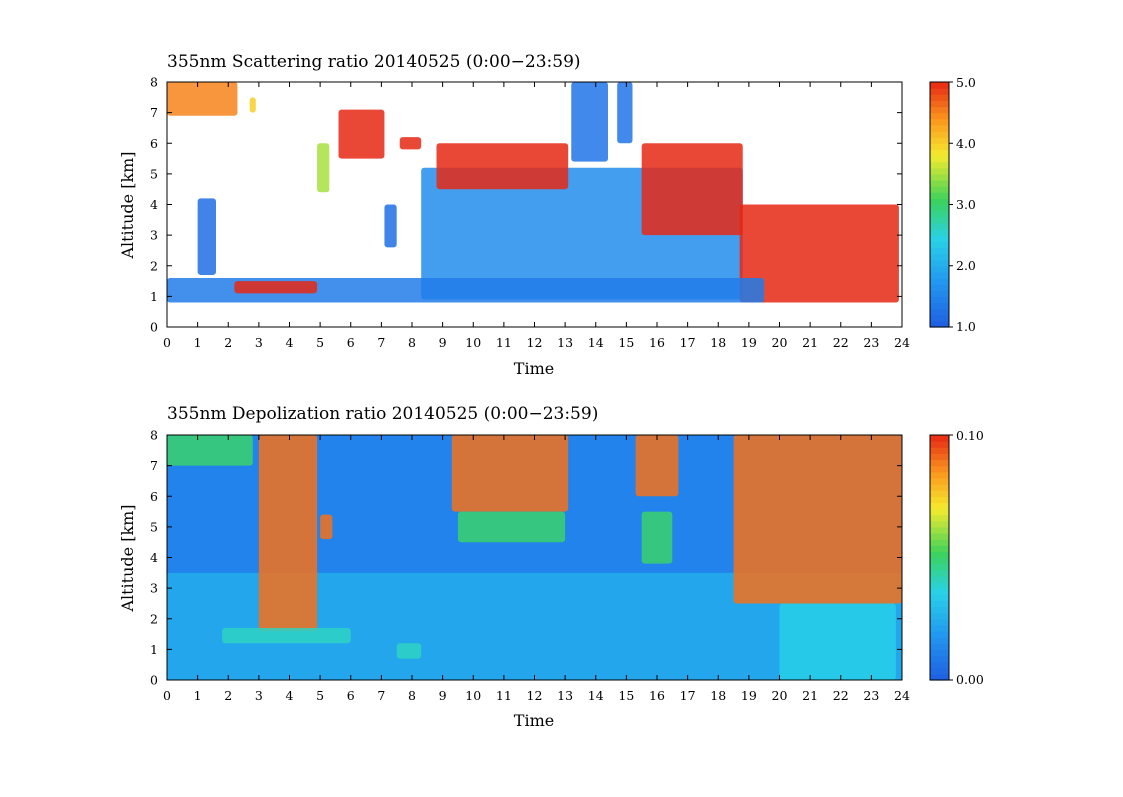 Image resolution: width=1123 pixels, height=797 pixels. Describe the element at coordinates (749, 695) in the screenshot. I see `x-tick-label: 19` at that location.